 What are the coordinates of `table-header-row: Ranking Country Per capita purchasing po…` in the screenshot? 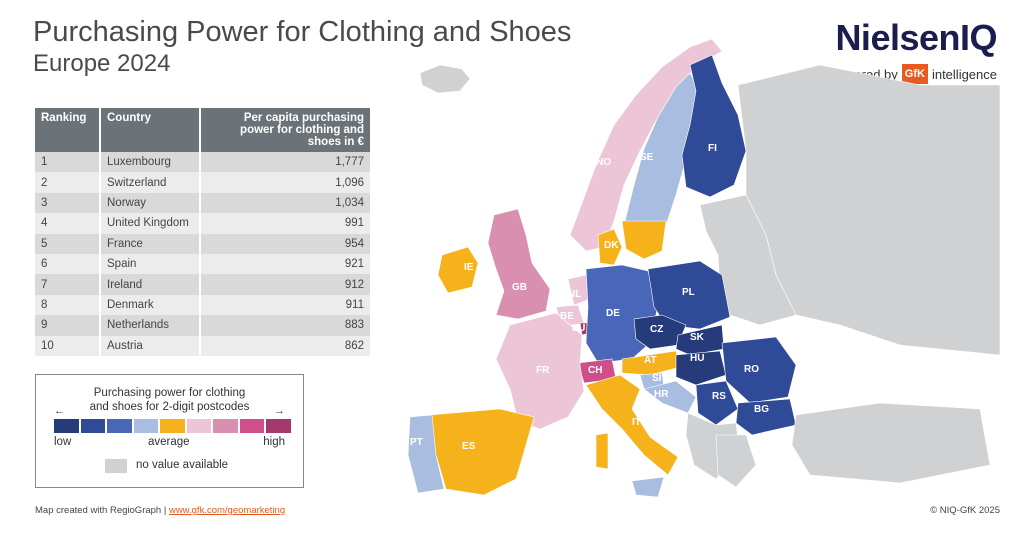 It's located at (202, 130).